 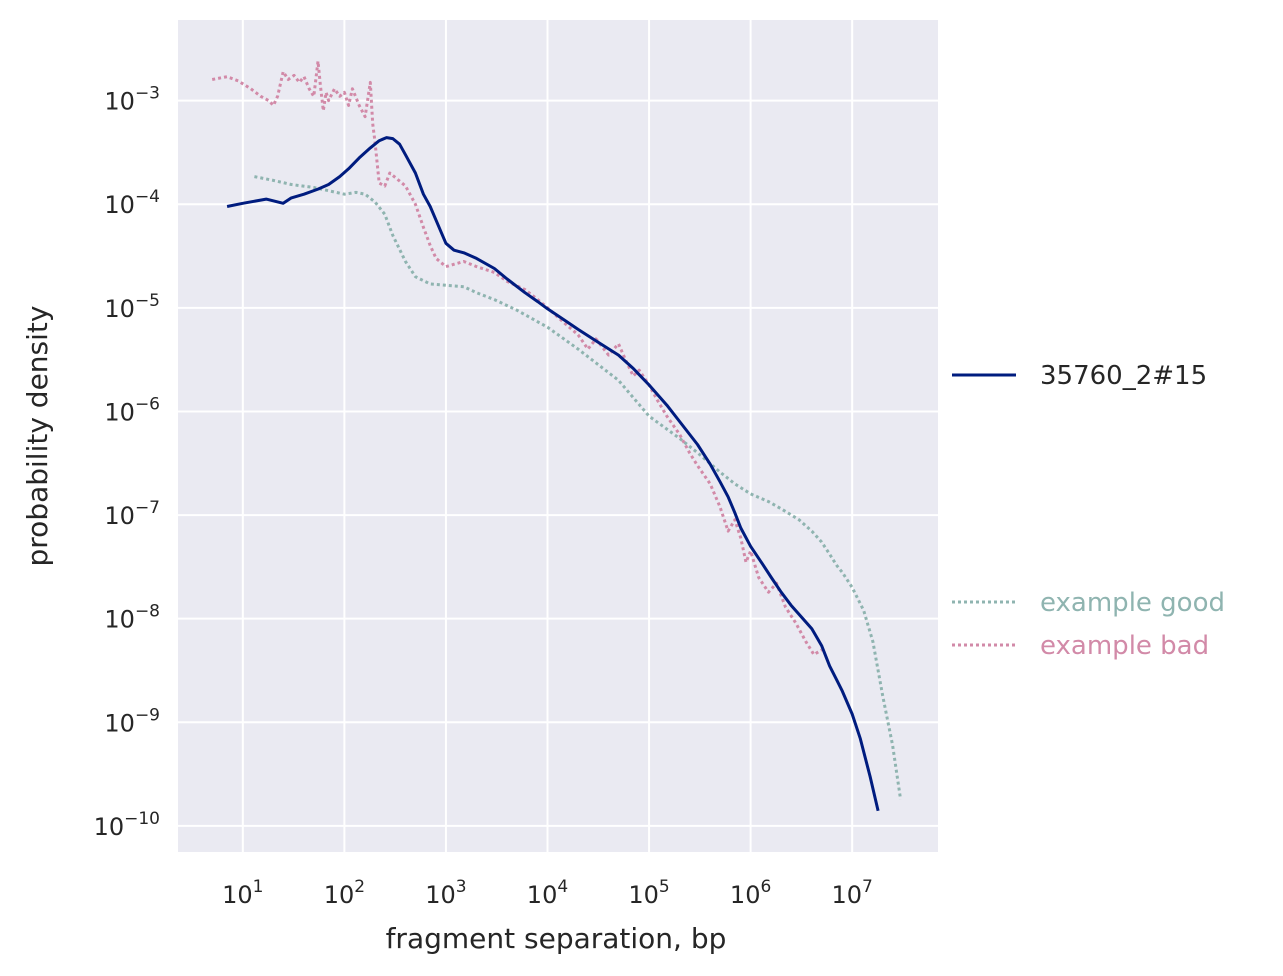 What do you see at coordinates (132, 721) in the screenshot?
I see `y-tick-label: 10⁻⁹` at bounding box center [132, 721].